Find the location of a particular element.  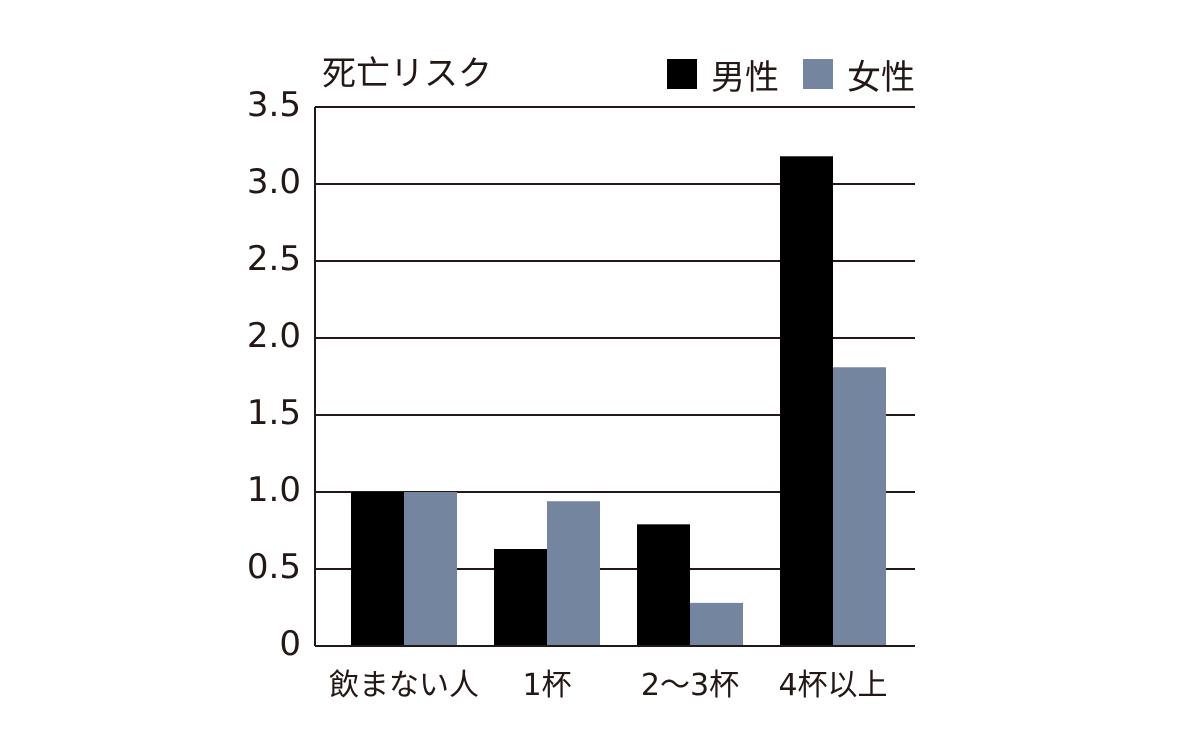

legend-item-male: 男性 is located at coordinates (723, 74).